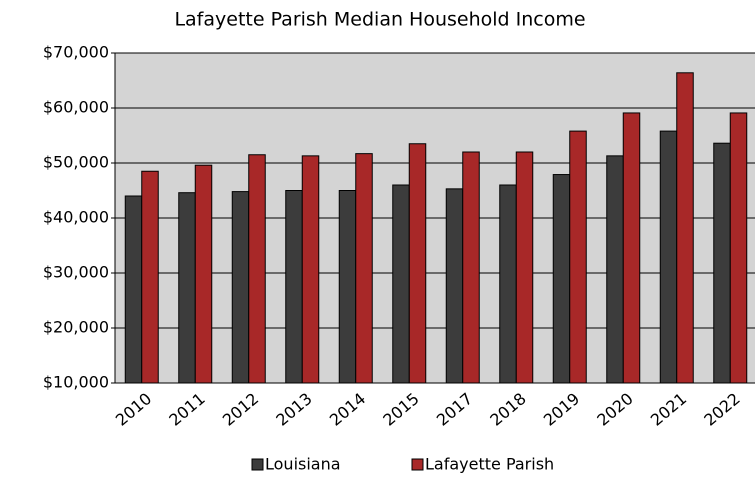 This screenshot has height=481, width=755. What do you see at coordinates (76, 107) in the screenshot?
I see `y-tick-label: $60,000` at bounding box center [76, 107].